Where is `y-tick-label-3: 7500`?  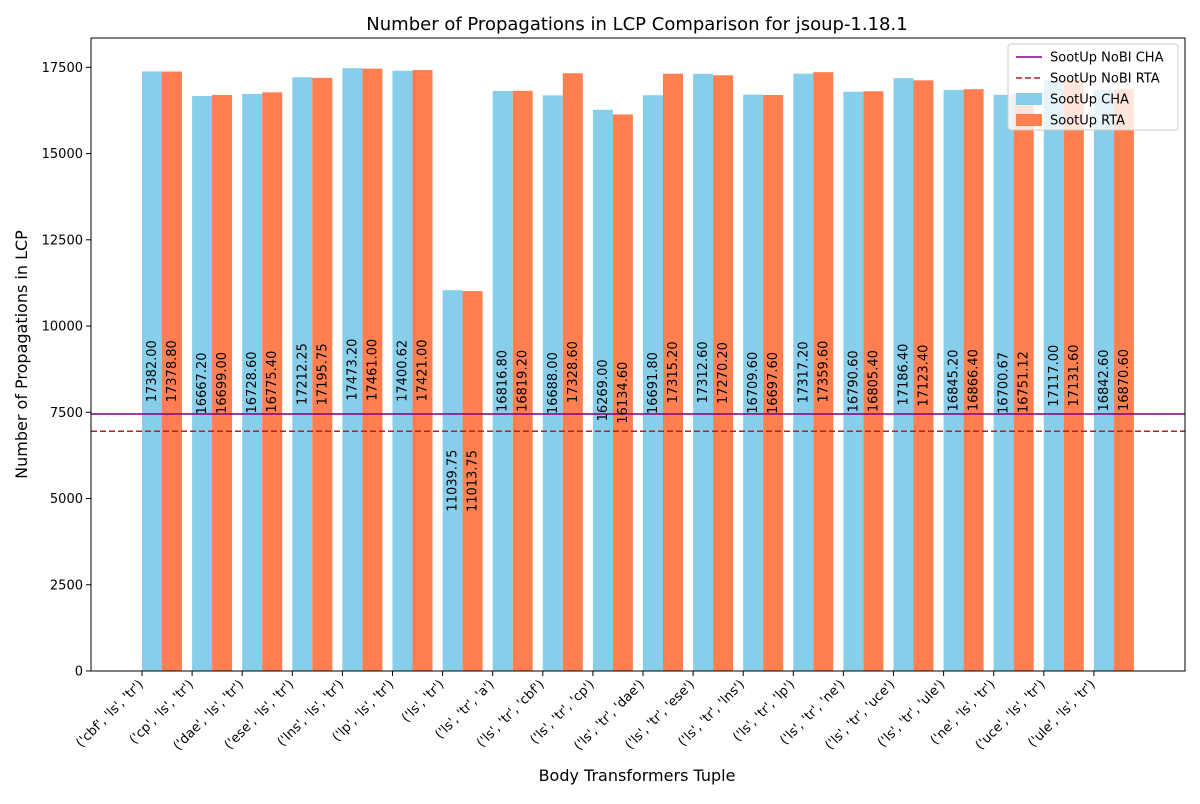
y-tick-label-3: 7500 is located at coordinates (66, 413).